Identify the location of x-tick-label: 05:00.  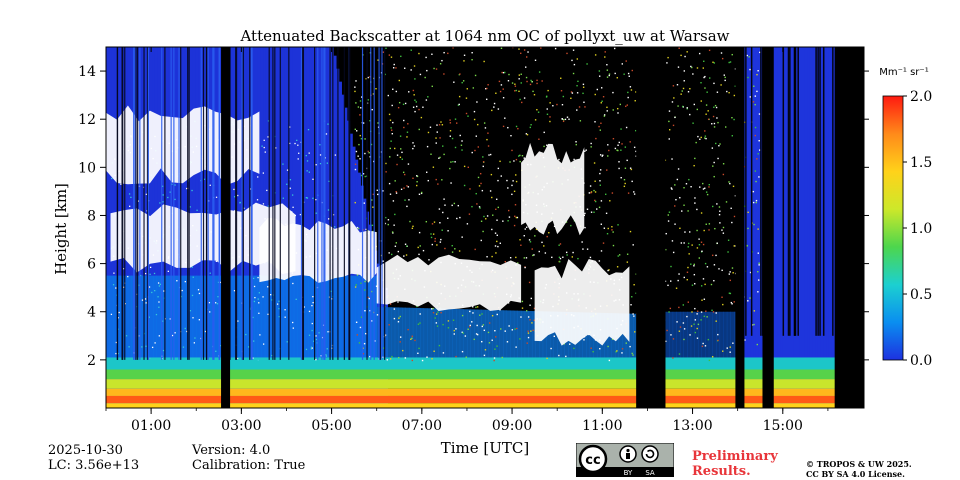
(331, 426).